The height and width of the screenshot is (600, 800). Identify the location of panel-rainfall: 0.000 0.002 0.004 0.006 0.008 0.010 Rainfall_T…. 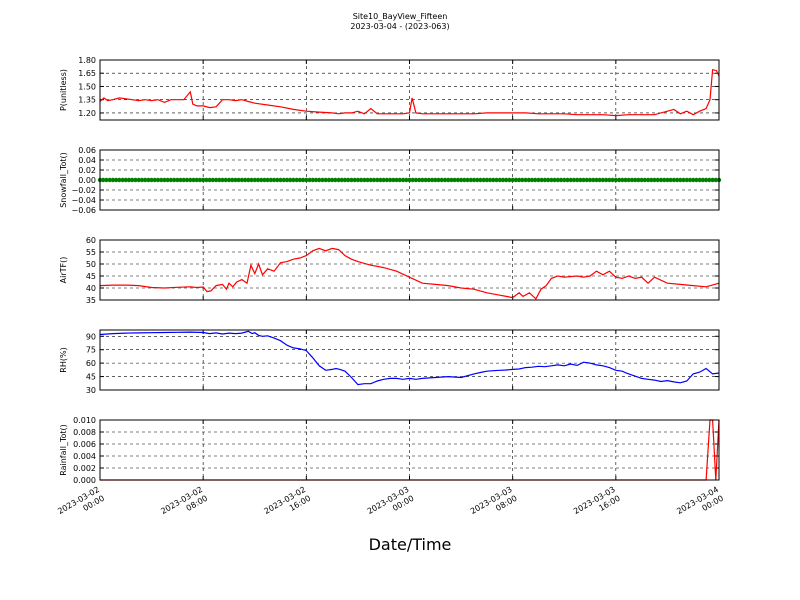
(389, 450).